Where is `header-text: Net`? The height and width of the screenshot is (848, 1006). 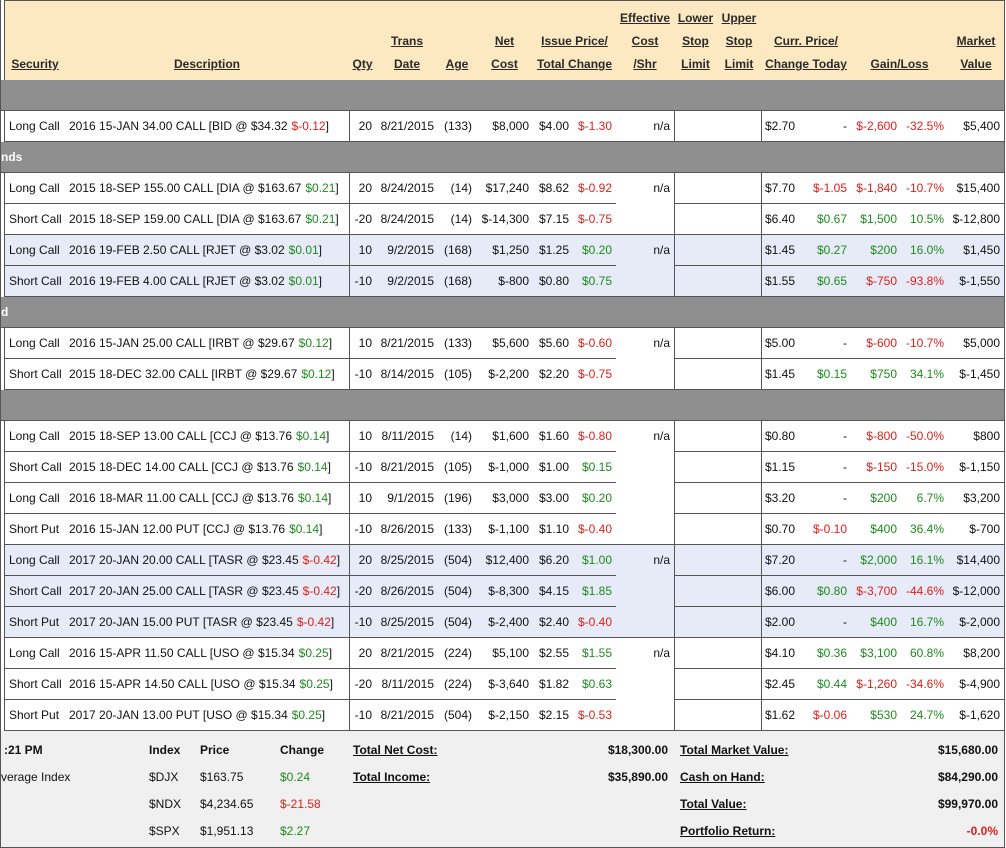 header-text: Net is located at coordinates (504, 41).